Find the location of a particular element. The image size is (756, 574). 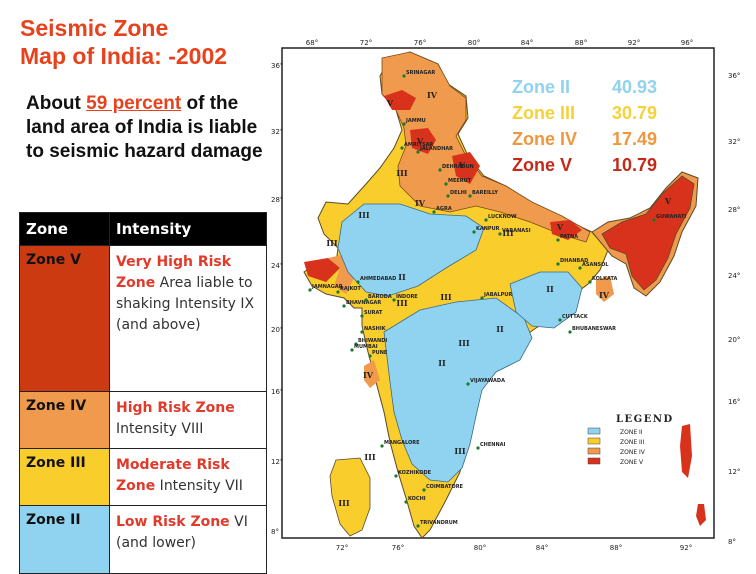

stat-label: Zone IV is located at coordinates (545, 139).